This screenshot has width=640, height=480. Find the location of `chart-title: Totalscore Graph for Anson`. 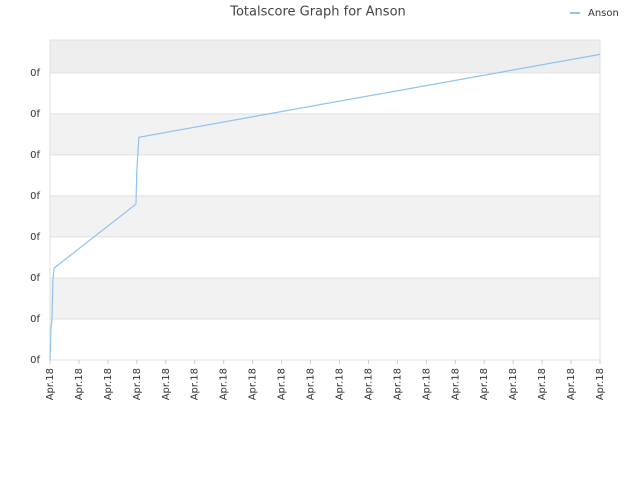

chart-title: Totalscore Graph for Anson is located at coordinates (317, 12).